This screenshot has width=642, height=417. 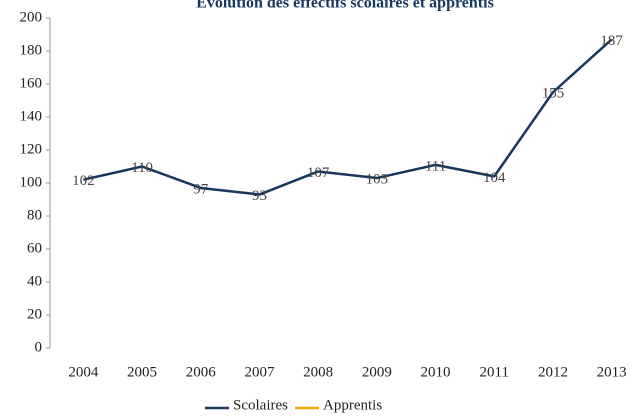 I want to click on y-tick-label: 0, so click(x=39, y=347).